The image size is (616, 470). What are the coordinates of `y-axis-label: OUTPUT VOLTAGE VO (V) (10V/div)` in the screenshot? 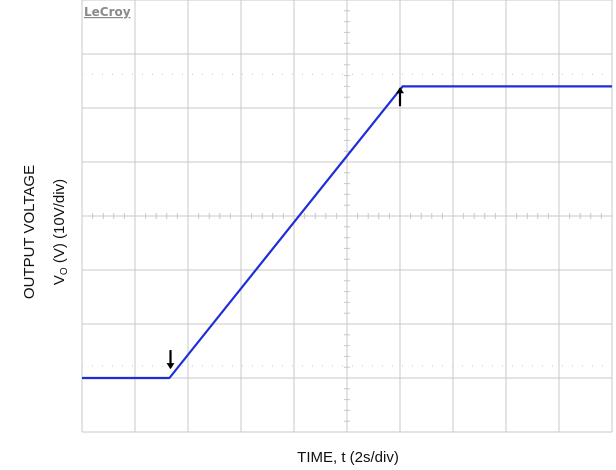 It's located at (45, 232).